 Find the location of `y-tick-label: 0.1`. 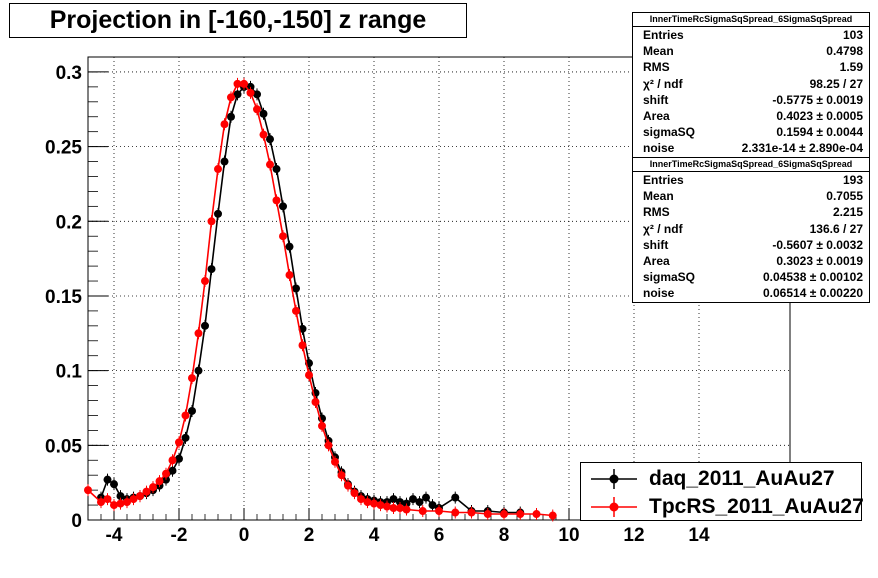

y-tick-label: 0.1 is located at coordinates (69, 372).